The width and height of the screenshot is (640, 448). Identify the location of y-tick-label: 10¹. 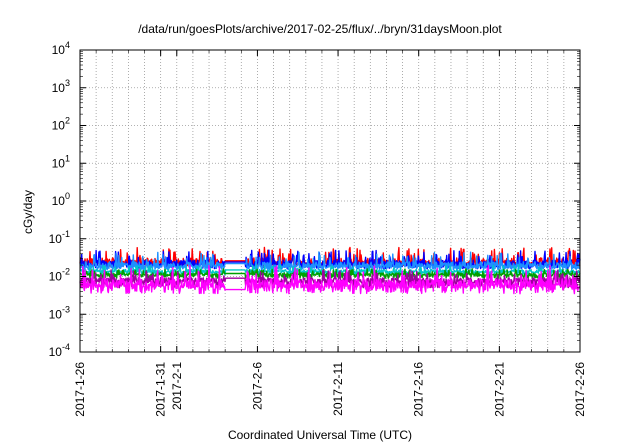
(61, 161).